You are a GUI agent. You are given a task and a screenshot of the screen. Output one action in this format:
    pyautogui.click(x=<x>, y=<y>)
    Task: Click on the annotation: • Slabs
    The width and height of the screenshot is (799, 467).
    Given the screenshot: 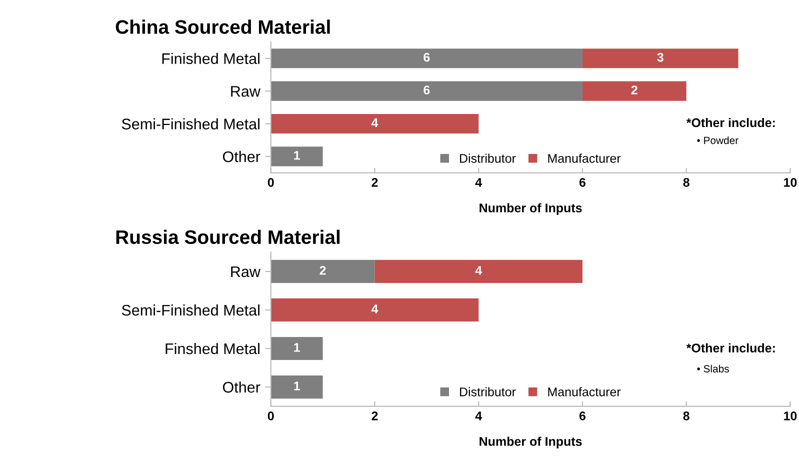 What is the action you would take?
    pyautogui.click(x=713, y=368)
    